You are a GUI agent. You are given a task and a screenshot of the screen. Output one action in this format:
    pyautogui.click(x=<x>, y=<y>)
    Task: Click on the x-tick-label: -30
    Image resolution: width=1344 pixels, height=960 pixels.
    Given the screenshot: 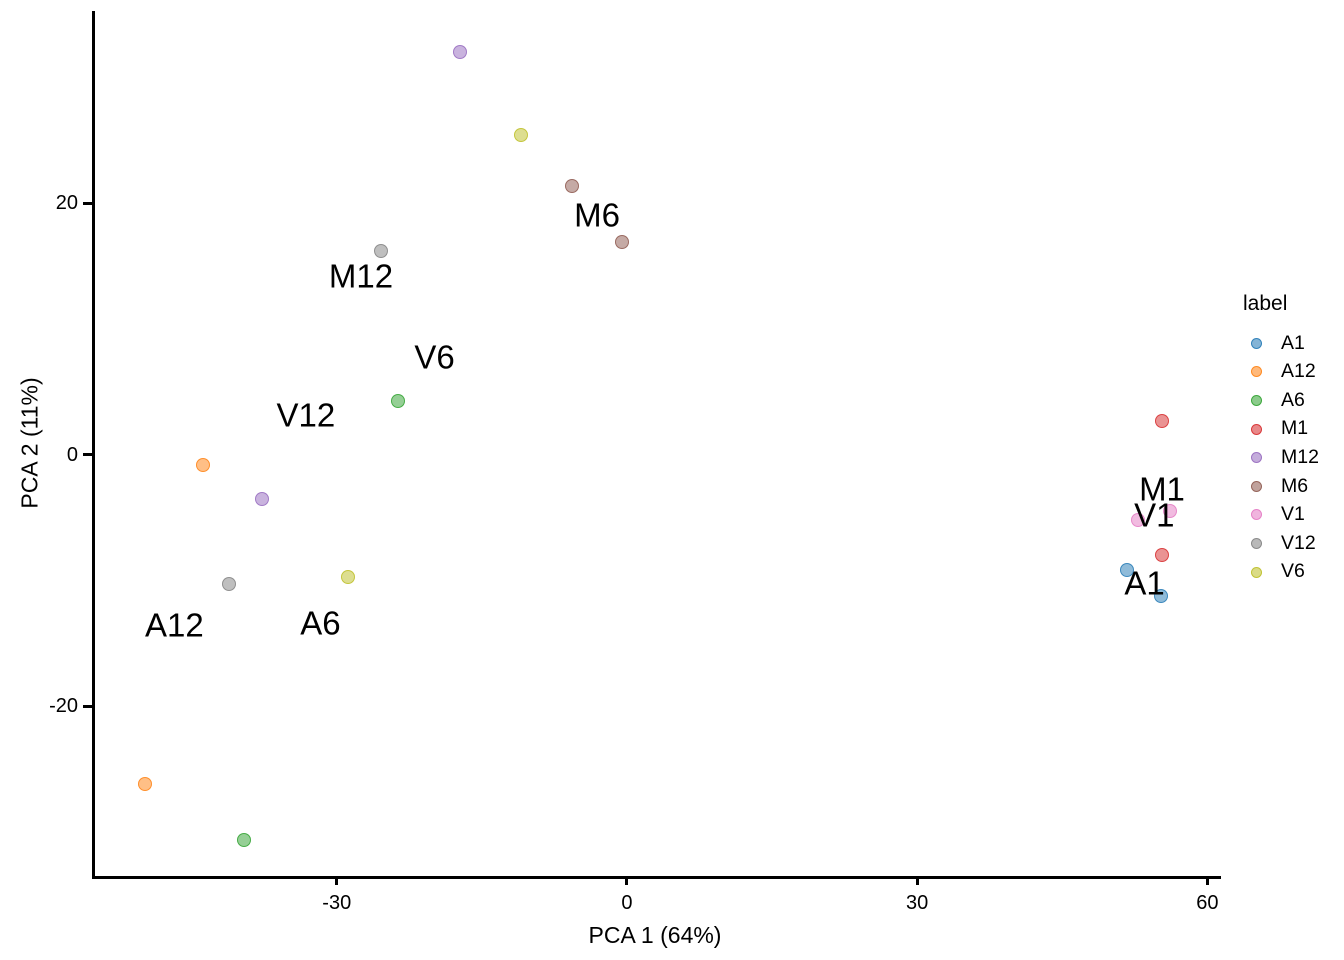 What is the action you would take?
    pyautogui.click(x=337, y=903)
    